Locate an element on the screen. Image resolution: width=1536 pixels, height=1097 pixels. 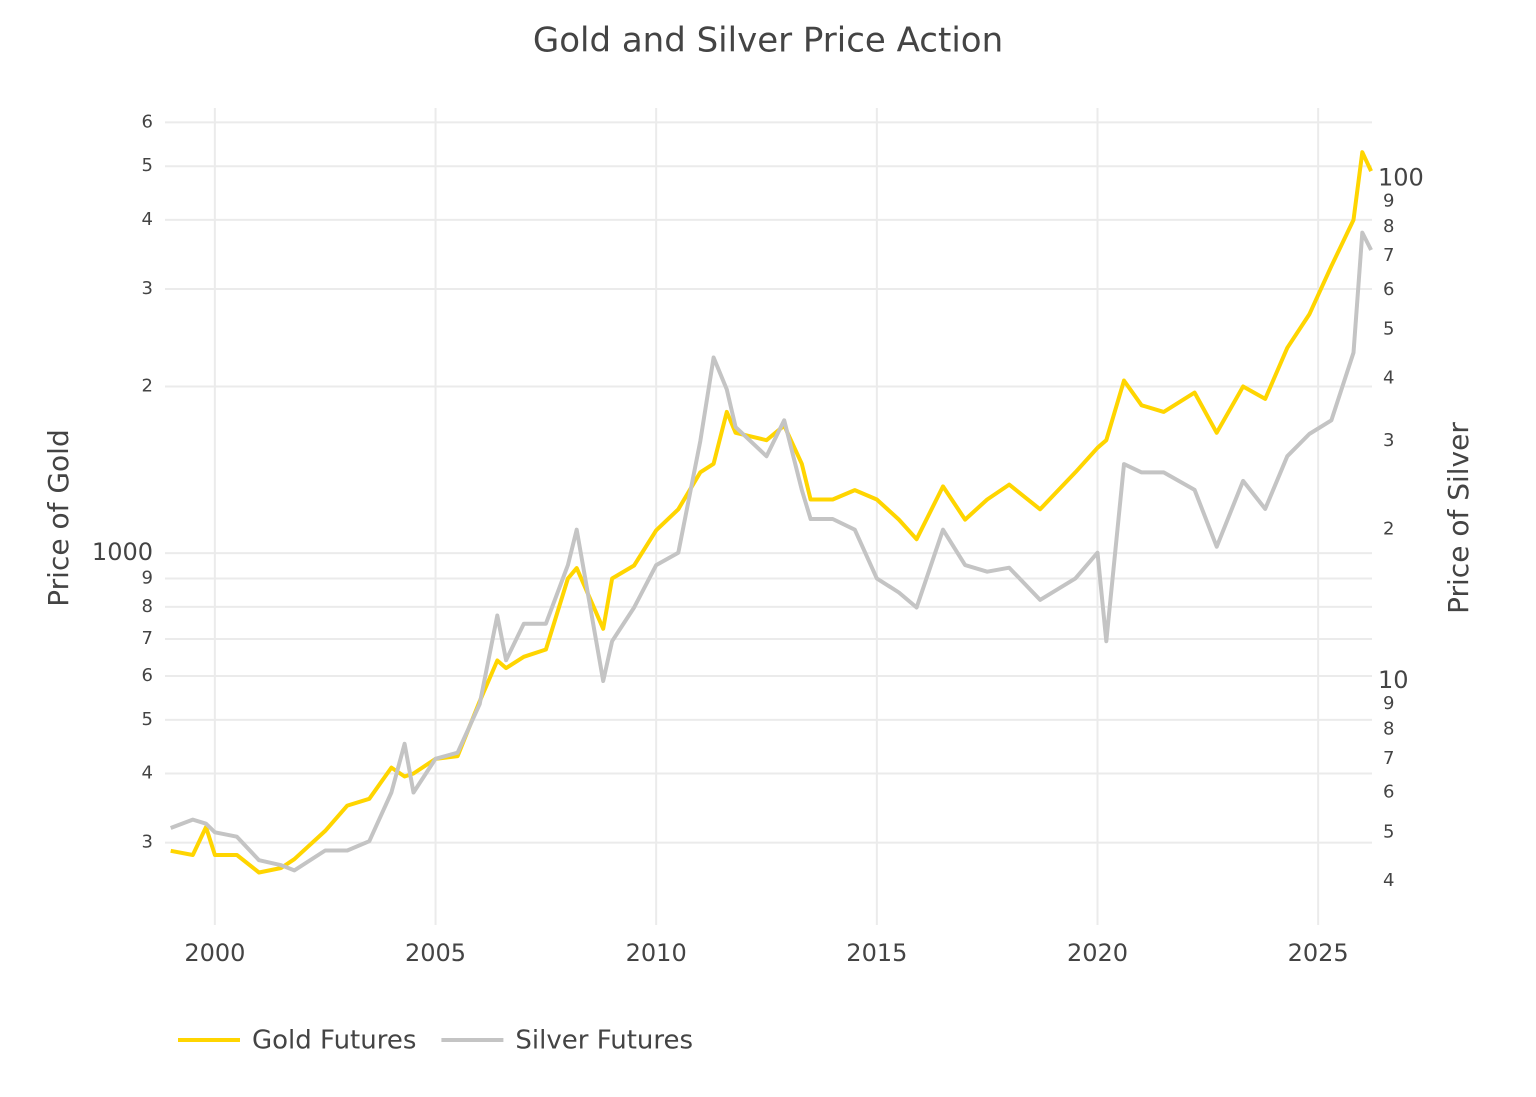
y-tick-label: 7 is located at coordinates (147, 638).